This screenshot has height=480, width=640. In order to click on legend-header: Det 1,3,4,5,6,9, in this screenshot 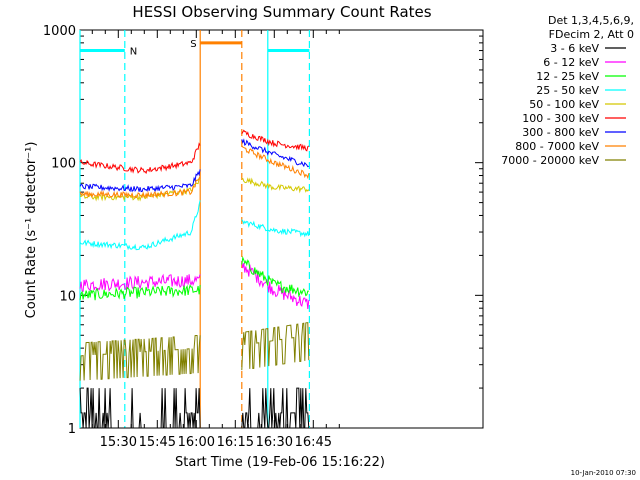, I will do `click(591, 20)`.